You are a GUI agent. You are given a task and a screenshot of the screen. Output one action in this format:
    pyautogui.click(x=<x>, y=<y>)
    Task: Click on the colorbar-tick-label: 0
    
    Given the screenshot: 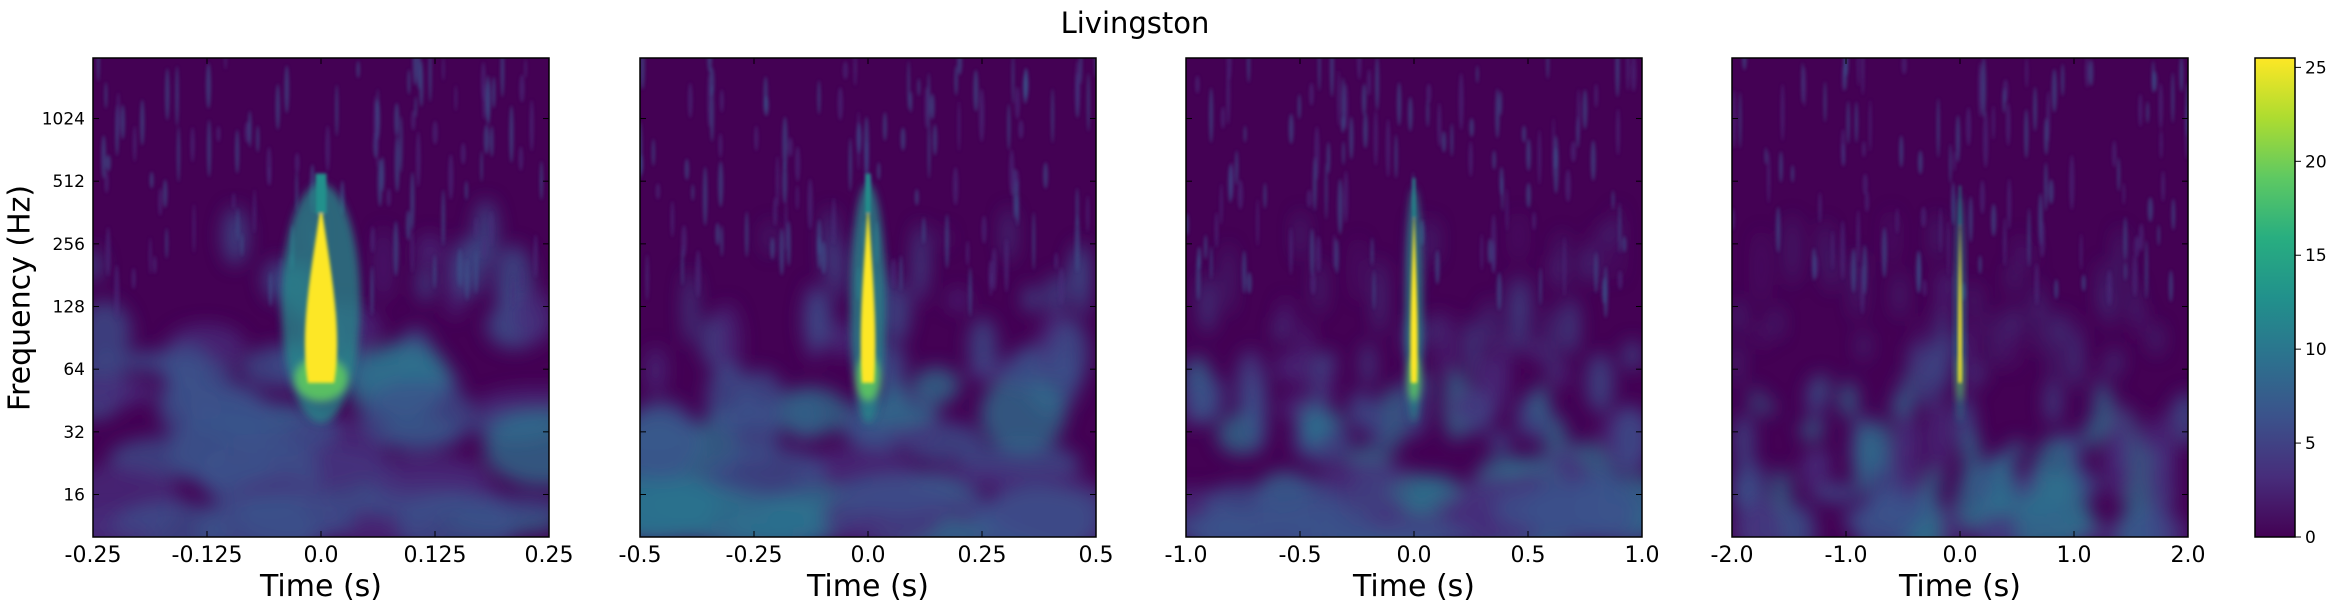 What is the action you would take?
    pyautogui.click(x=2310, y=538)
    